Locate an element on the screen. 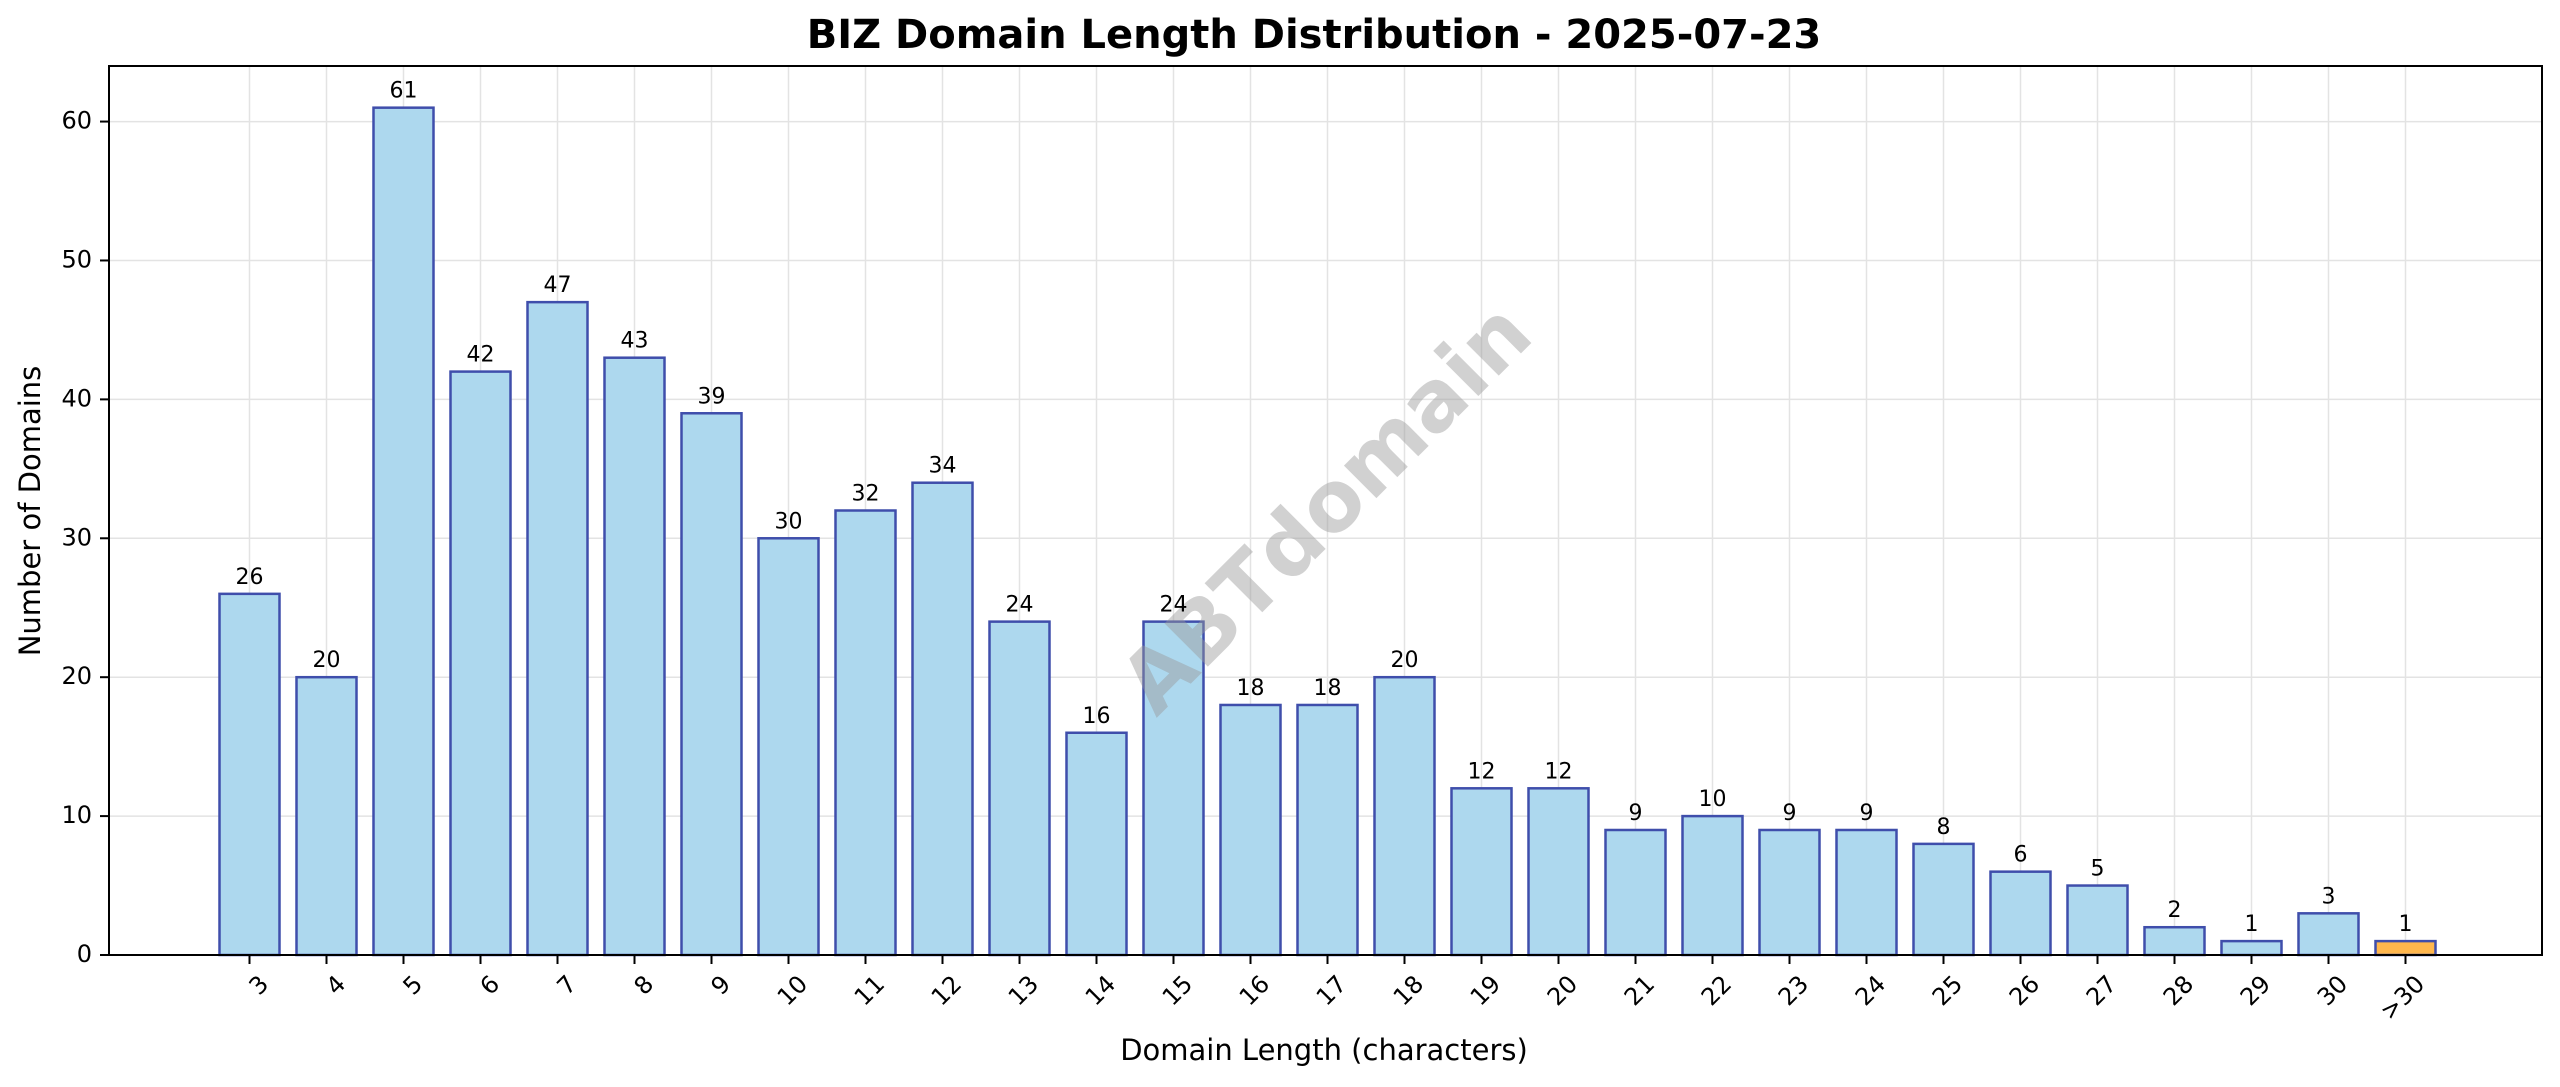 The width and height of the screenshot is (2560, 1087). bar-value-label: 10 is located at coordinates (1713, 799).